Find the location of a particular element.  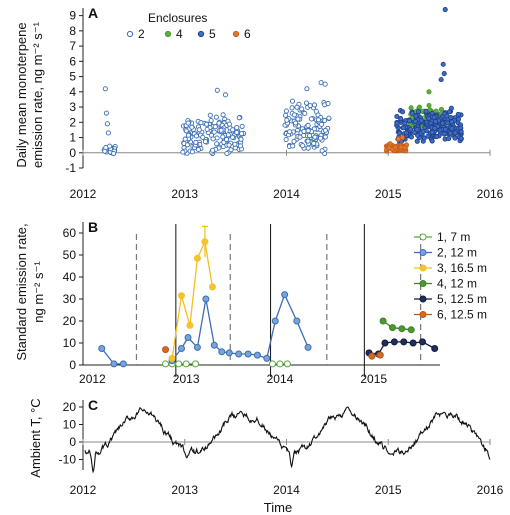

panel-b-ylabel-line1: Standard emission rate, is located at coordinates (21, 291).